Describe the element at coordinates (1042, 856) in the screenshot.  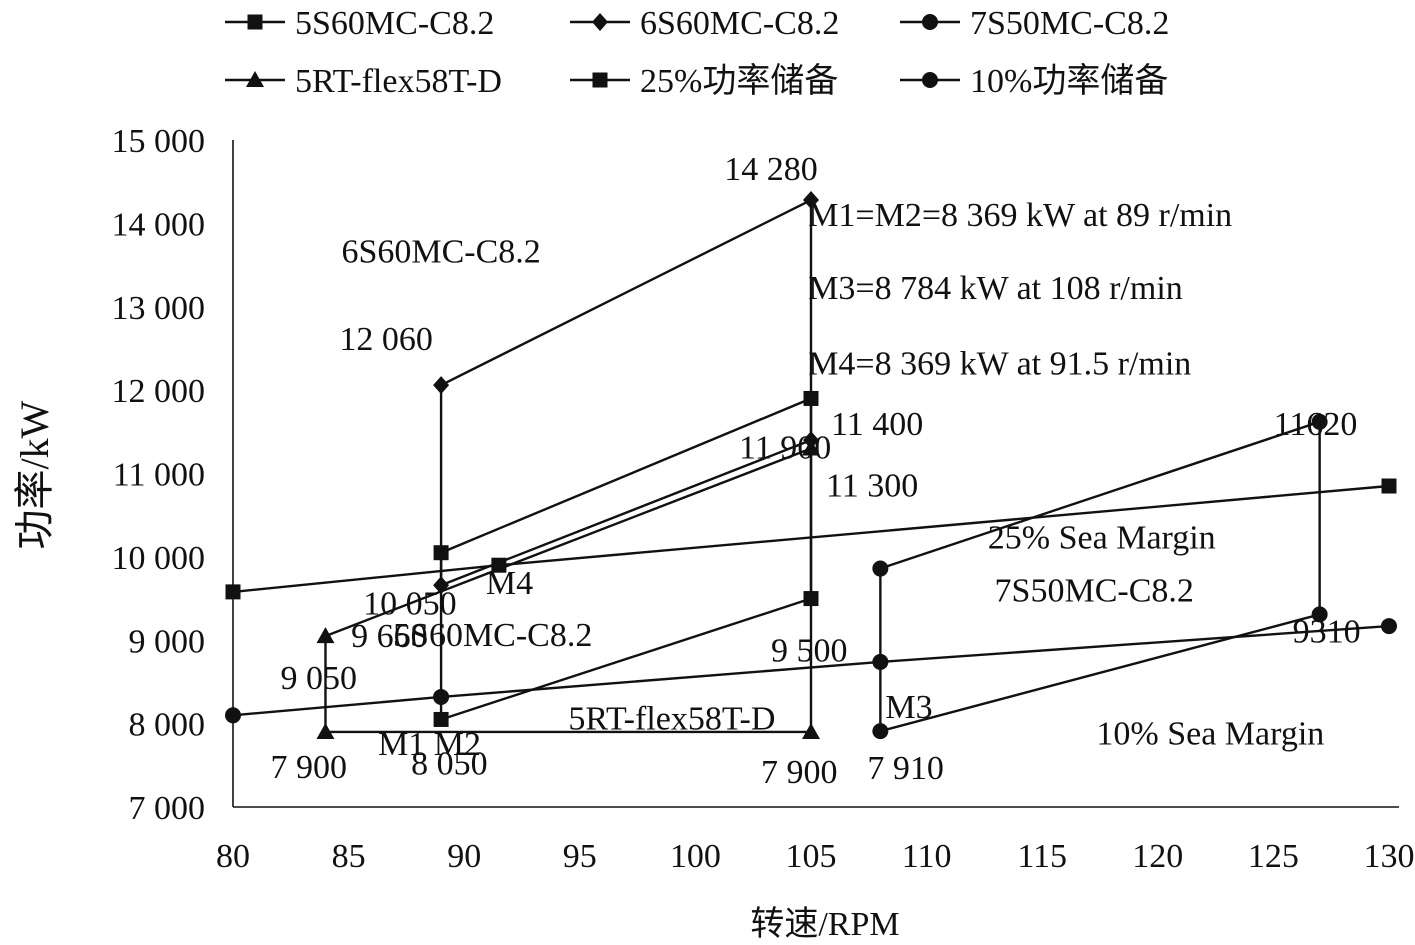
I see `x-tick-label: 115` at that location.